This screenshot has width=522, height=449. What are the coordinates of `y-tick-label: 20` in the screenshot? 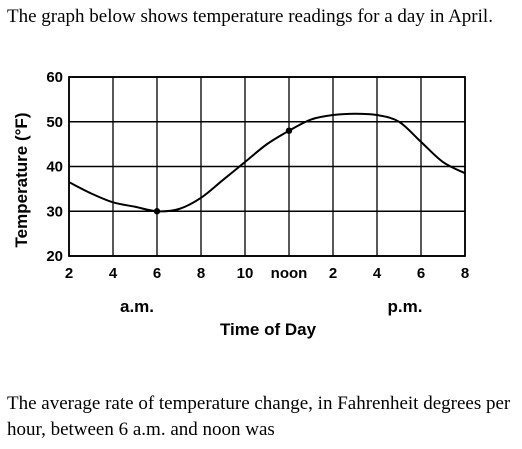 It's located at (54, 256).